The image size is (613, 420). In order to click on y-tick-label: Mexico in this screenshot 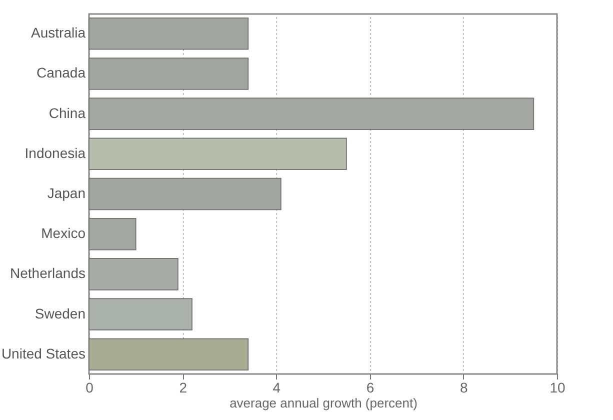, I will do `click(63, 233)`.